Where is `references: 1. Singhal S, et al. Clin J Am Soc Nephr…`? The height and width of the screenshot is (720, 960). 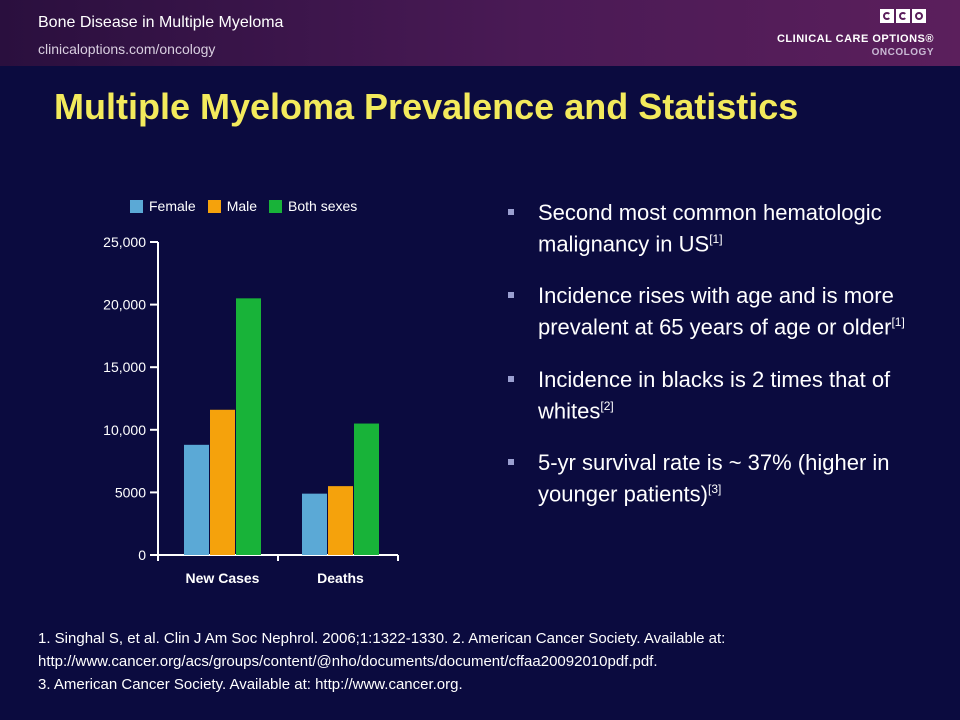
references: 1. Singhal S, et al. Clin J Am Soc Nephr… is located at coordinates (488, 661).